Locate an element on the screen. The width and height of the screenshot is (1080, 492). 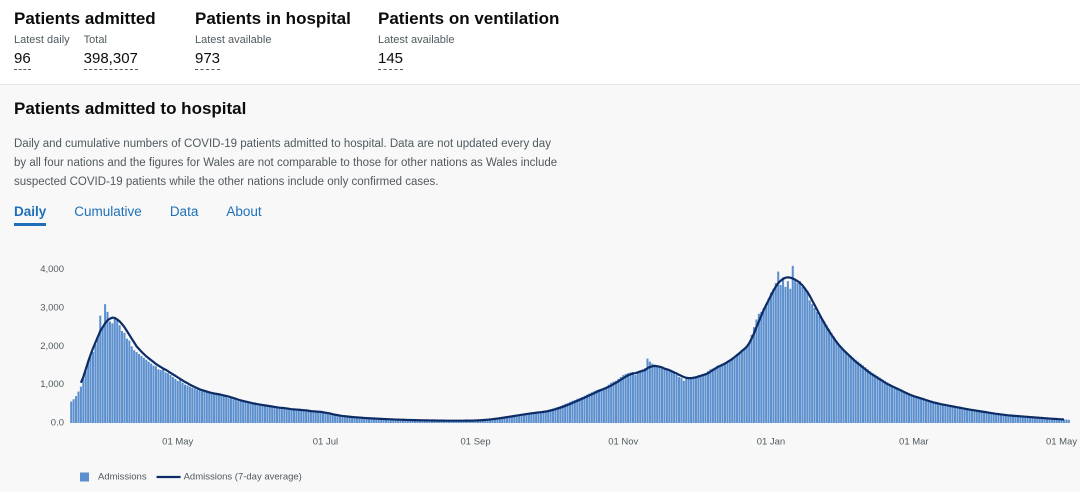
tab: Data is located at coordinates (184, 211).